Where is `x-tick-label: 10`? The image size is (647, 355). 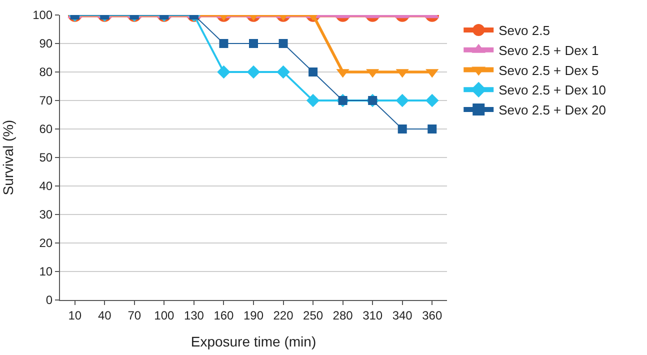 x-tick-label: 10 is located at coordinates (75, 315).